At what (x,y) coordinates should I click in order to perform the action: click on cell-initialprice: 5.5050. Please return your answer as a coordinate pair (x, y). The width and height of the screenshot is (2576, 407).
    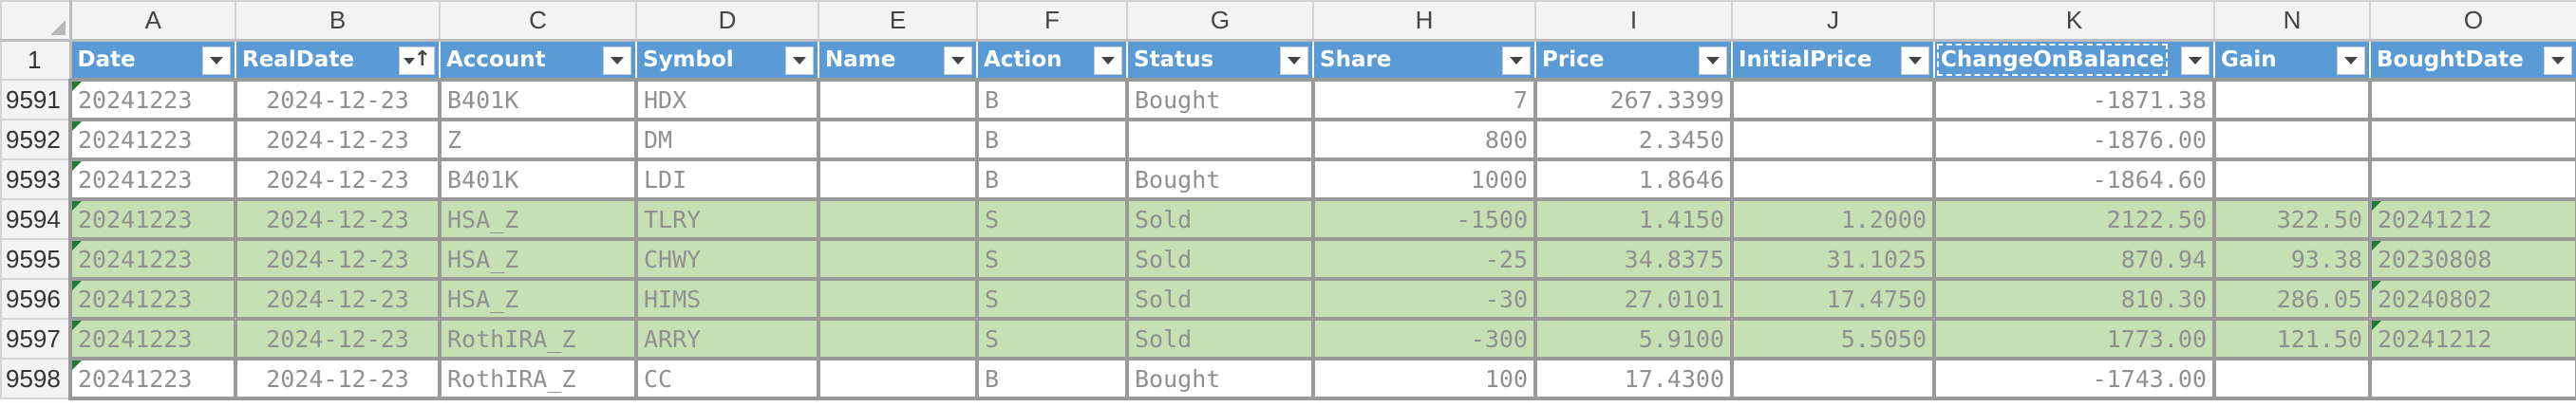
    Looking at the image, I should click on (1833, 339).